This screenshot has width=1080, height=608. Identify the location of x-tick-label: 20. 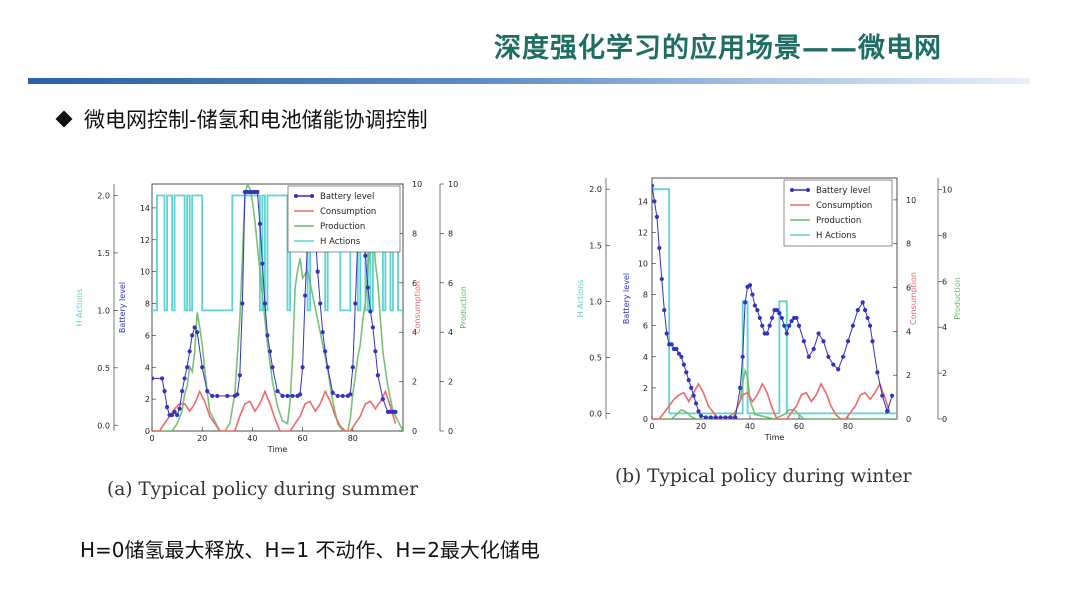
(701, 426).